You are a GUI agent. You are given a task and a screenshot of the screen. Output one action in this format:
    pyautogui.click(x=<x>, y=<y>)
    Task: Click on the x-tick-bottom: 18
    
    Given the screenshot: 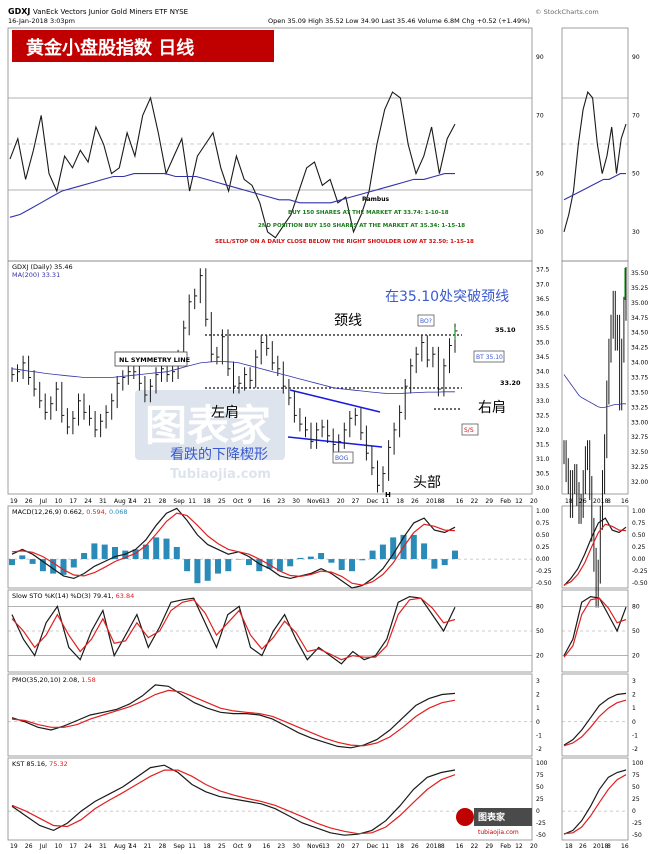 What is the action you would take?
    pyautogui.click(x=400, y=846)
    